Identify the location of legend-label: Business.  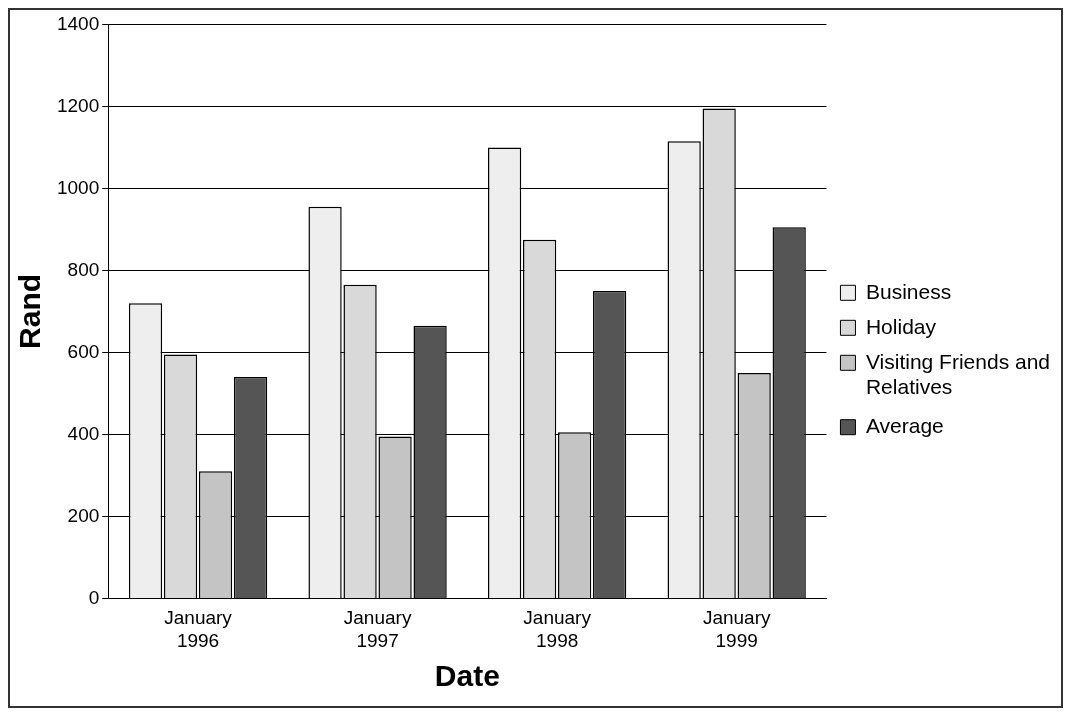
(908, 291).